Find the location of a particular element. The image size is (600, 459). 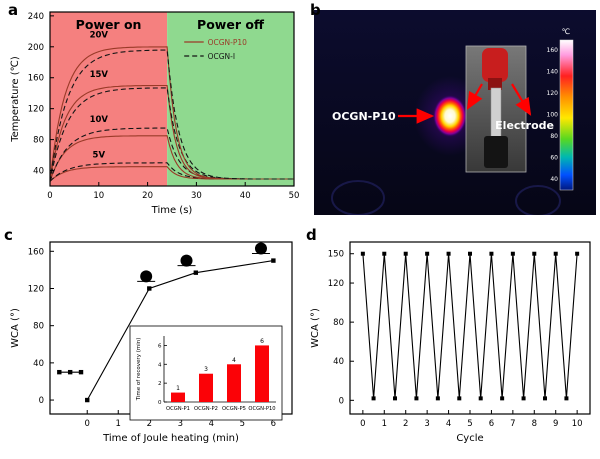

inset-category-label: OCGN-P2 is located at coordinates (206, 409).